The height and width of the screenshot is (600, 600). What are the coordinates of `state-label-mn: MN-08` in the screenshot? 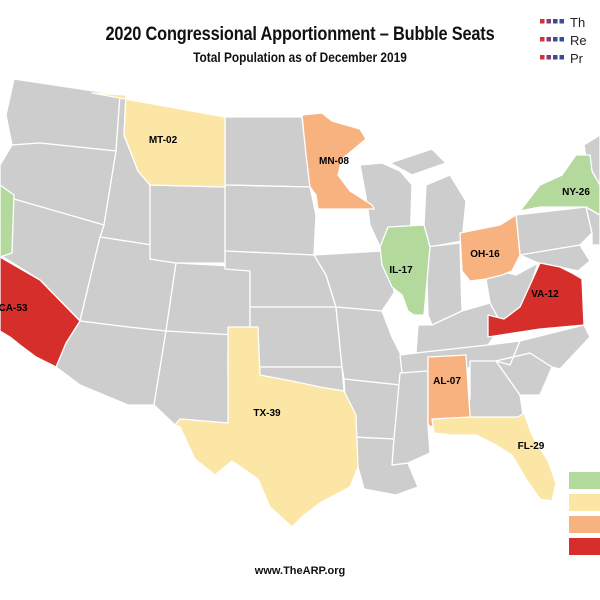 It's located at (334, 161).